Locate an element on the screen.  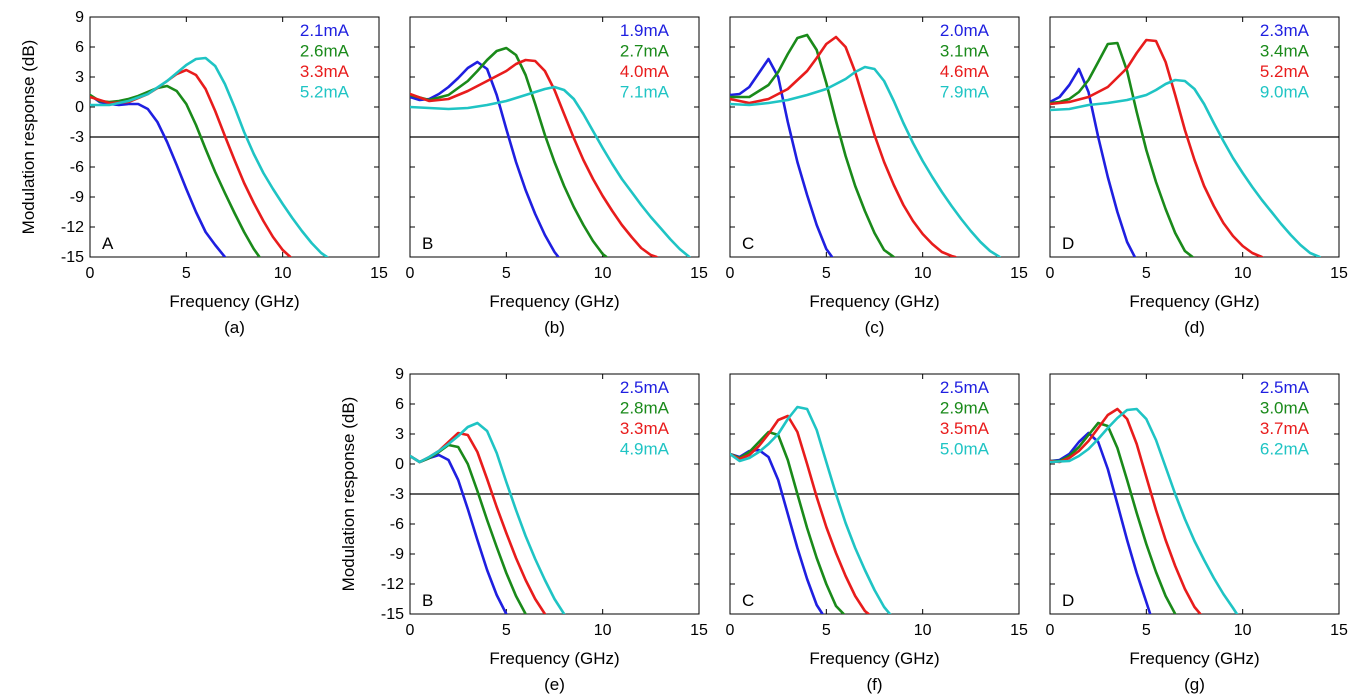
legend-entry: 2.1mA is located at coordinates (325, 30).